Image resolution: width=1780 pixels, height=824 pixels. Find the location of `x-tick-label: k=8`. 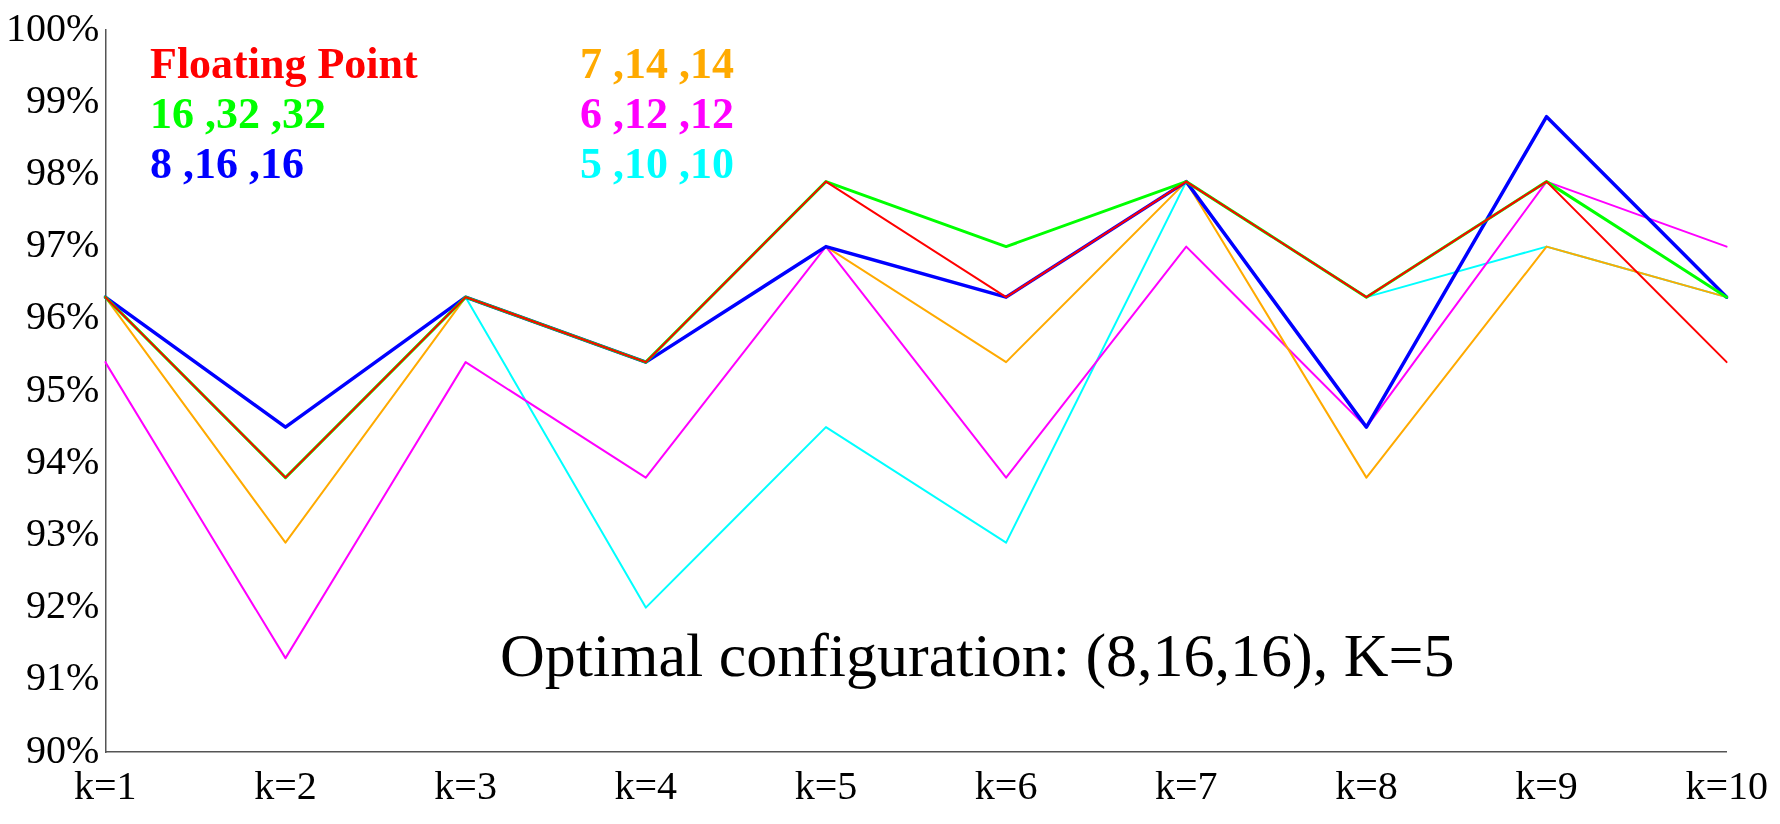

x-tick-label: k=8 is located at coordinates (1366, 785).